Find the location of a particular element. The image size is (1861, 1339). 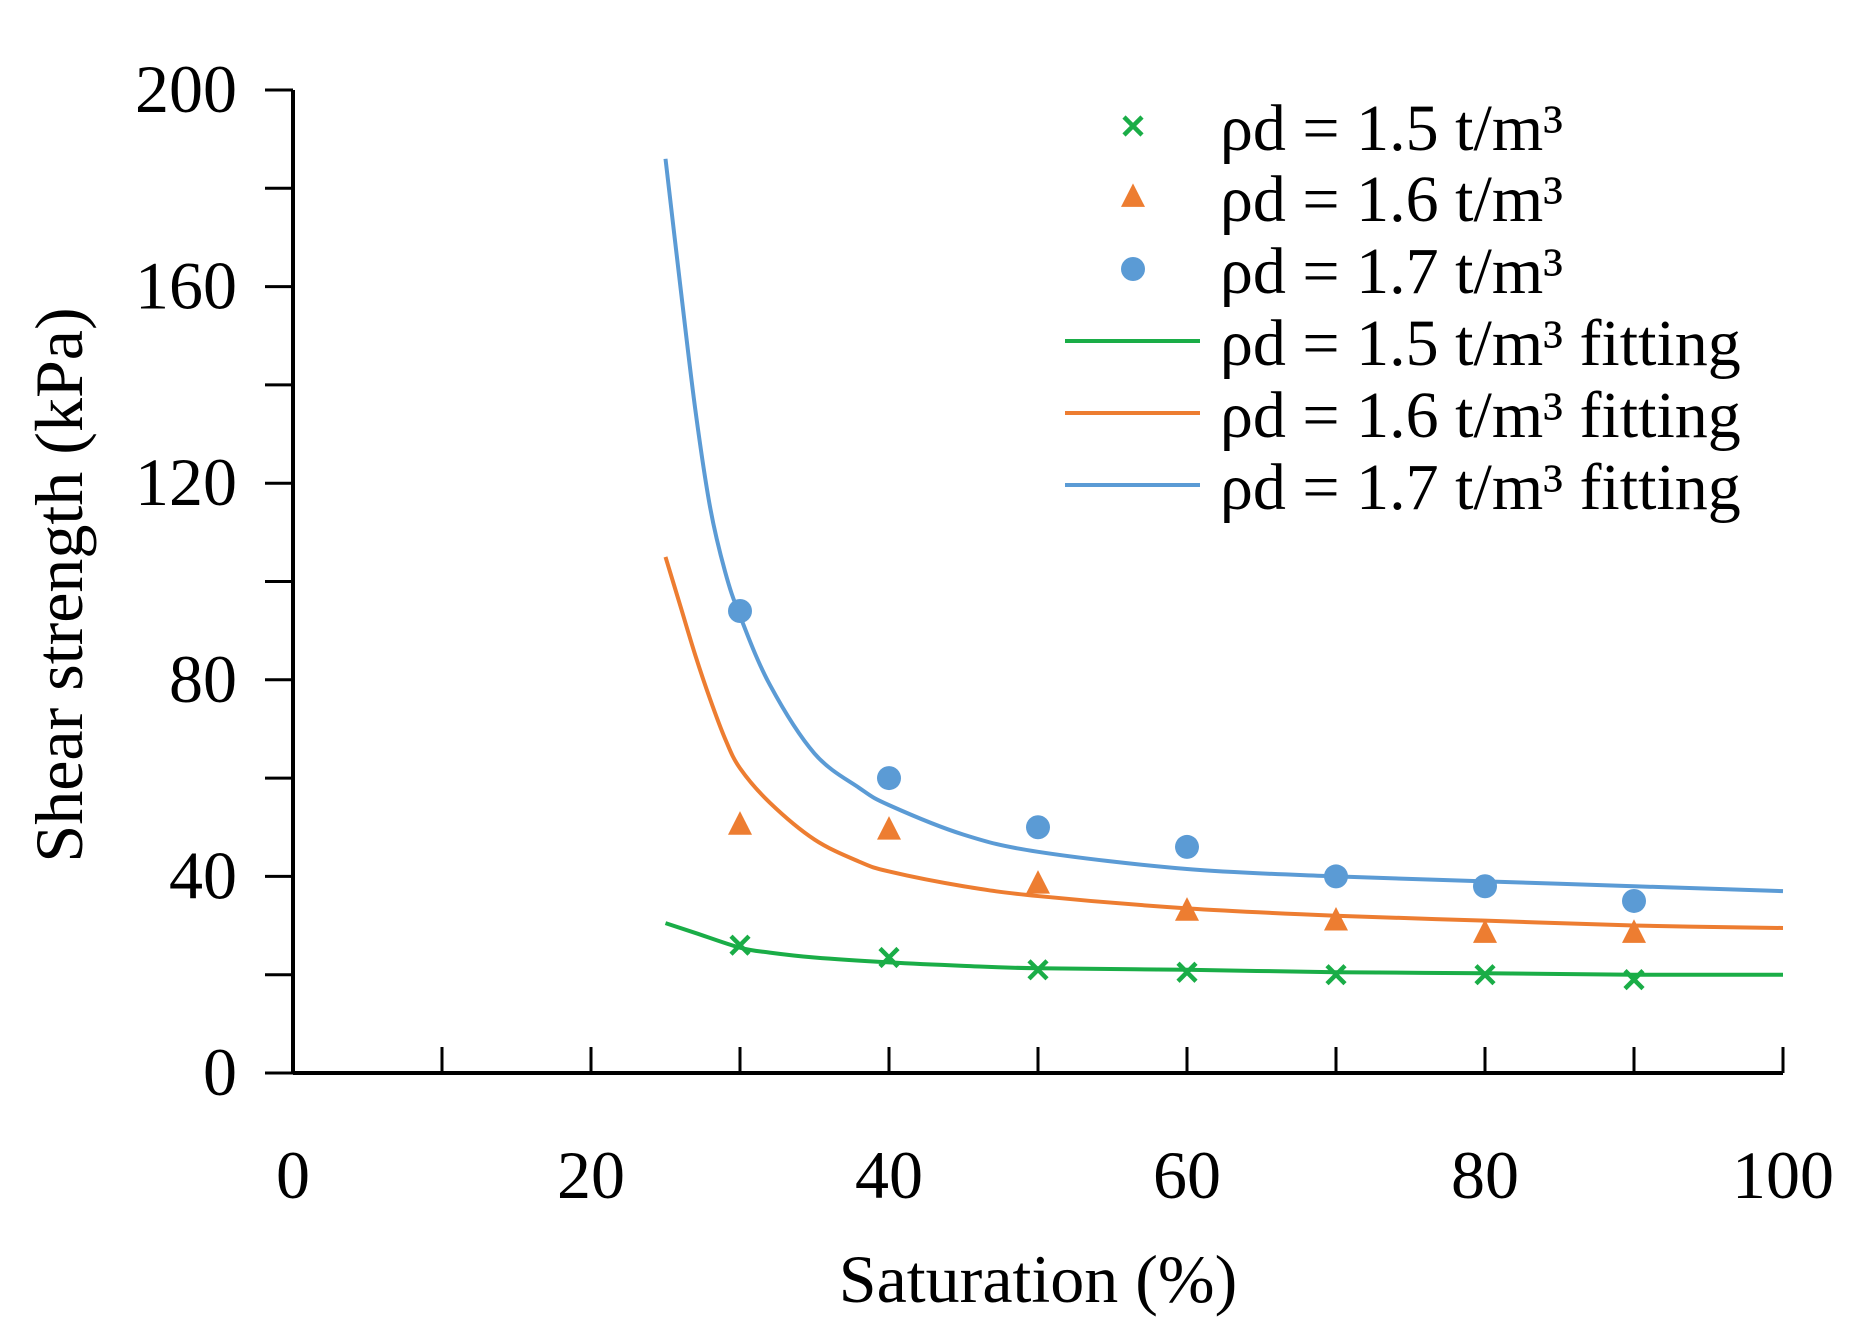

legend-label: ρd = 1.5 t/m³ is located at coordinates (1391, 128).